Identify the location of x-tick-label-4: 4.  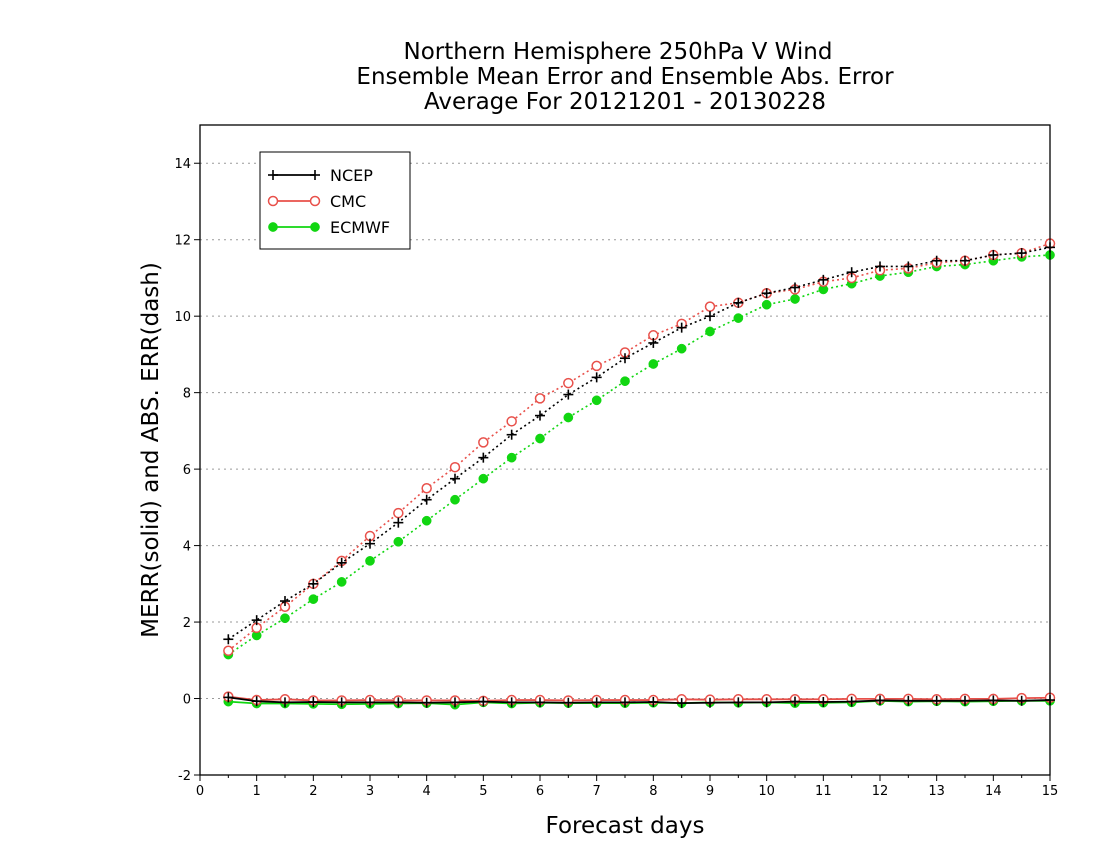
(427, 791).